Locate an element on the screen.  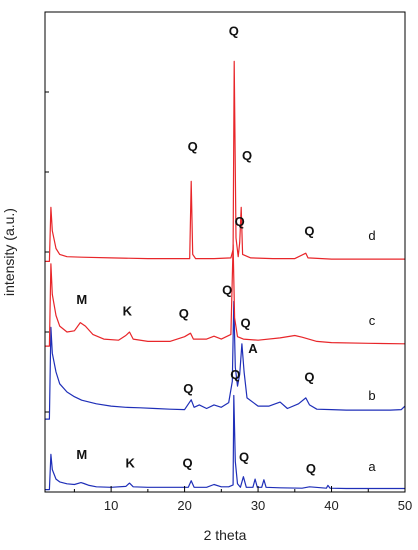
x-tick-label: 50 is located at coordinates (405, 505).